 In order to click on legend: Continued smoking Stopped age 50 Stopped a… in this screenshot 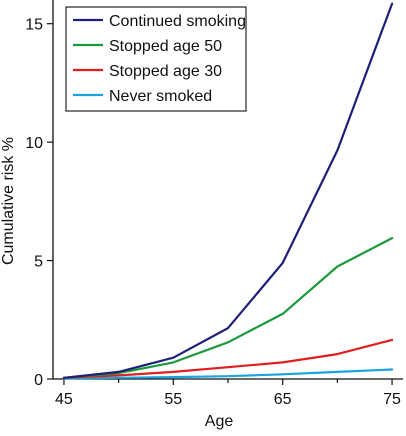, I will do `click(156, 59)`.